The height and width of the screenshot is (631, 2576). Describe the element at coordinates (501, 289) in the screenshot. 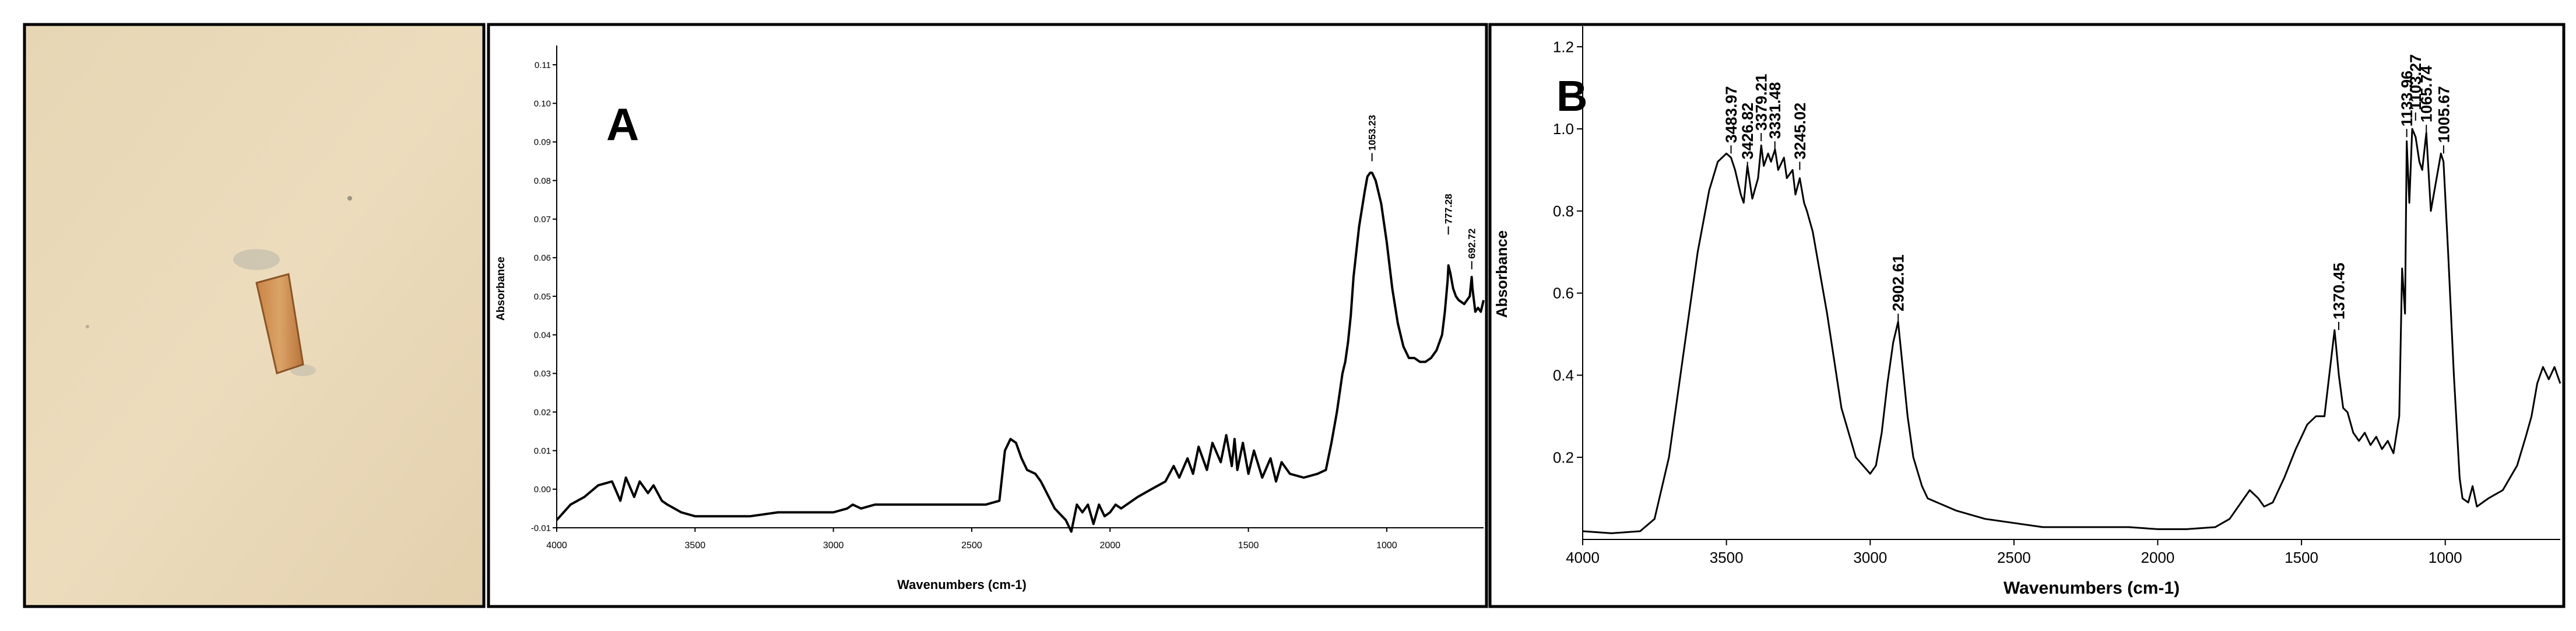

I see `panel-a-y-axis-title: Absorbance` at that location.